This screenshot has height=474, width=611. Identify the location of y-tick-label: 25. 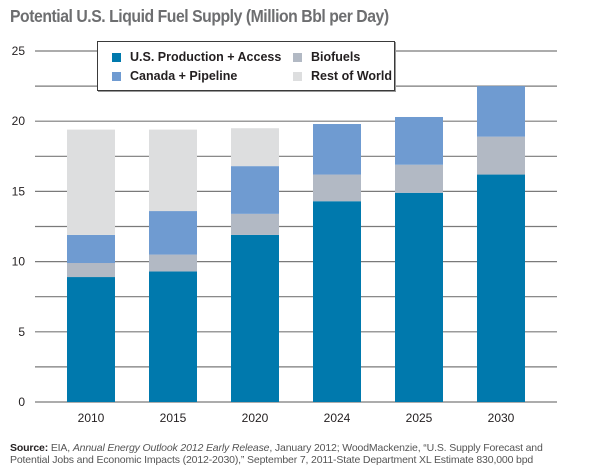
(19, 51).